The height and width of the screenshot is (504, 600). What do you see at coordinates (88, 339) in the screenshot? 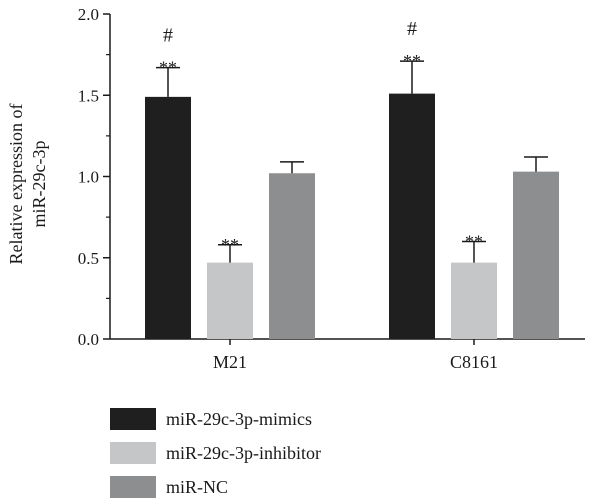
I see `y-tick-label: 0.0` at bounding box center [88, 339].